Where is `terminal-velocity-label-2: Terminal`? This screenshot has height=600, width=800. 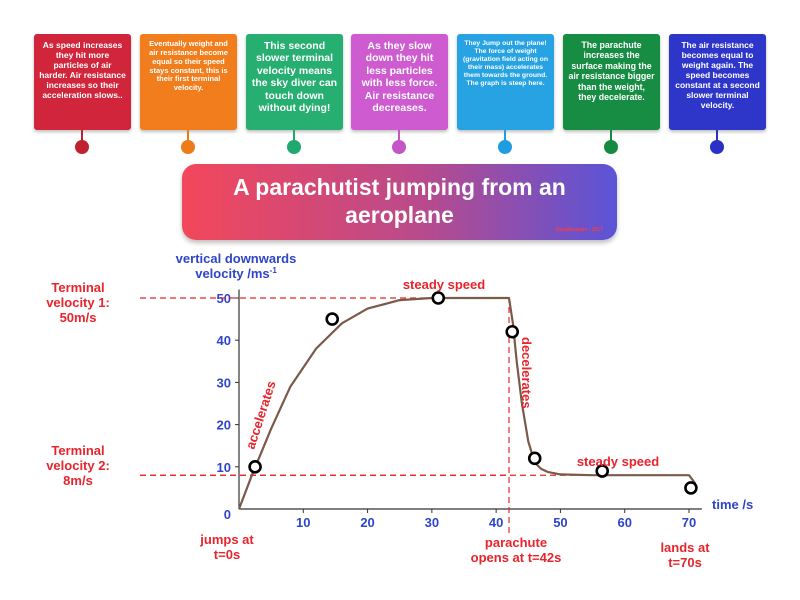
terminal-velocity-label-2: Terminal is located at coordinates (77, 450).